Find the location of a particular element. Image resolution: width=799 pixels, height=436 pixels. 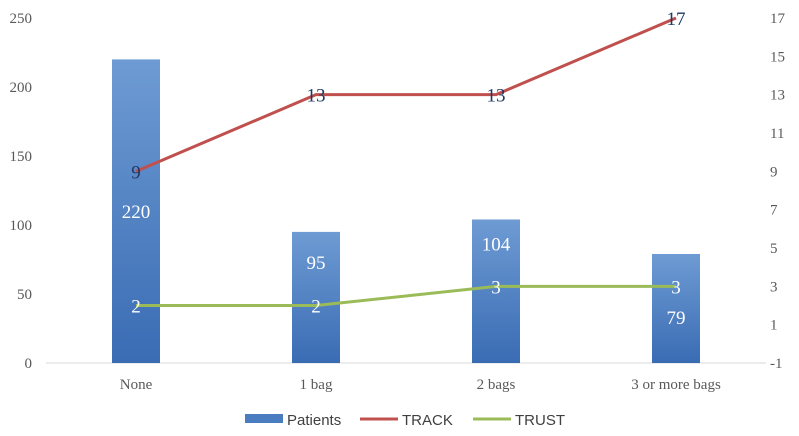

right-axis-tick-label: 13 is located at coordinates (777, 96).